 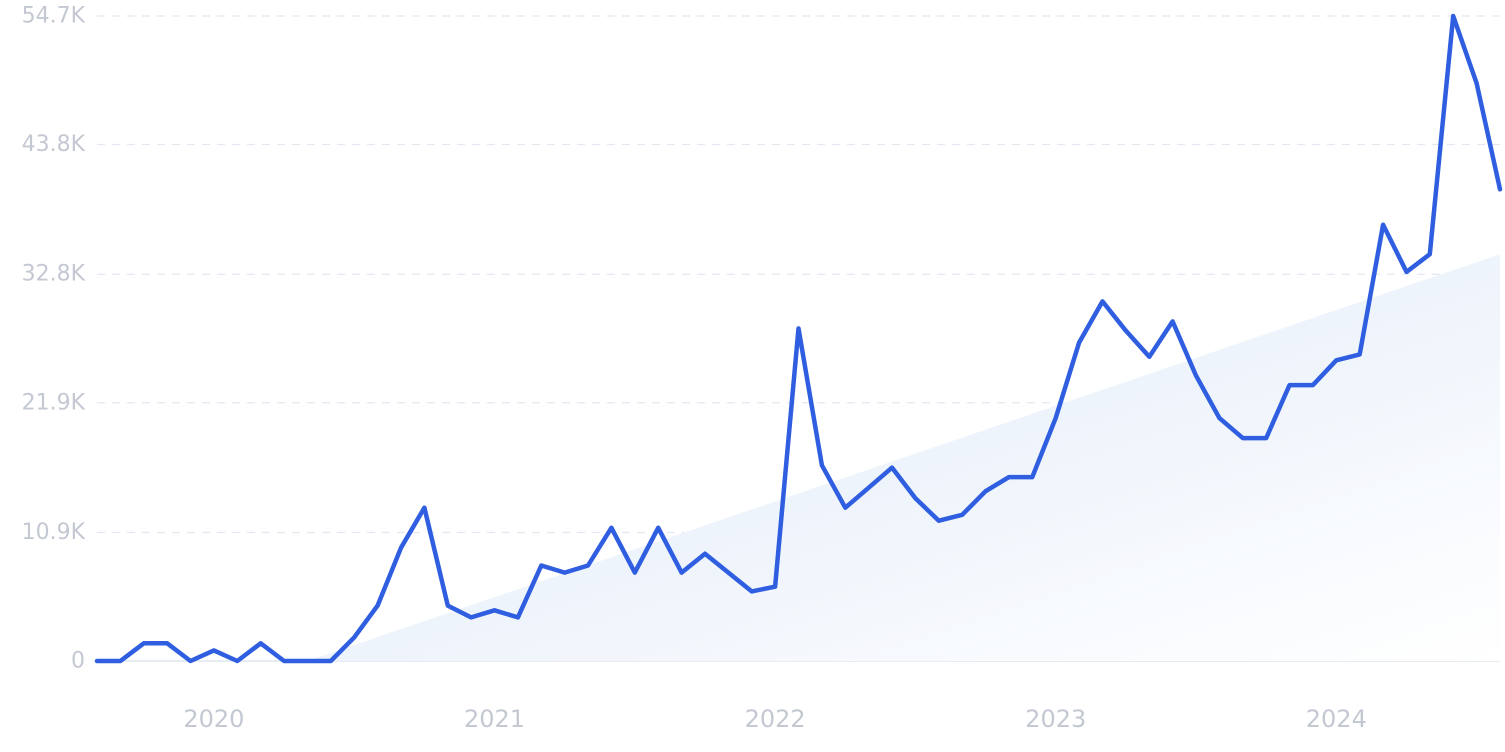 I want to click on y-tick-label: 10.9K, so click(x=54, y=532).